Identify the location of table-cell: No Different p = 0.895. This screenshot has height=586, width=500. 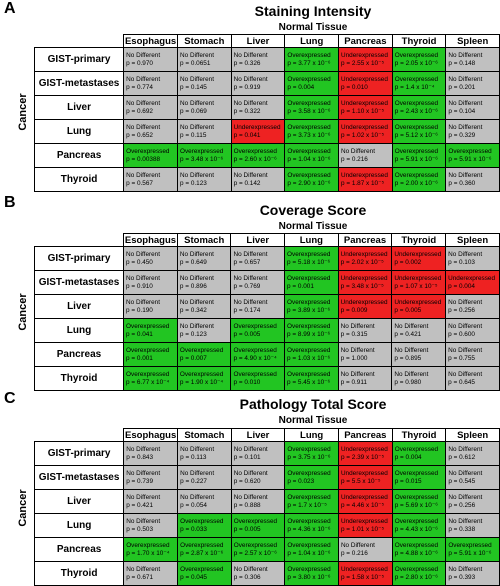
(419, 354).